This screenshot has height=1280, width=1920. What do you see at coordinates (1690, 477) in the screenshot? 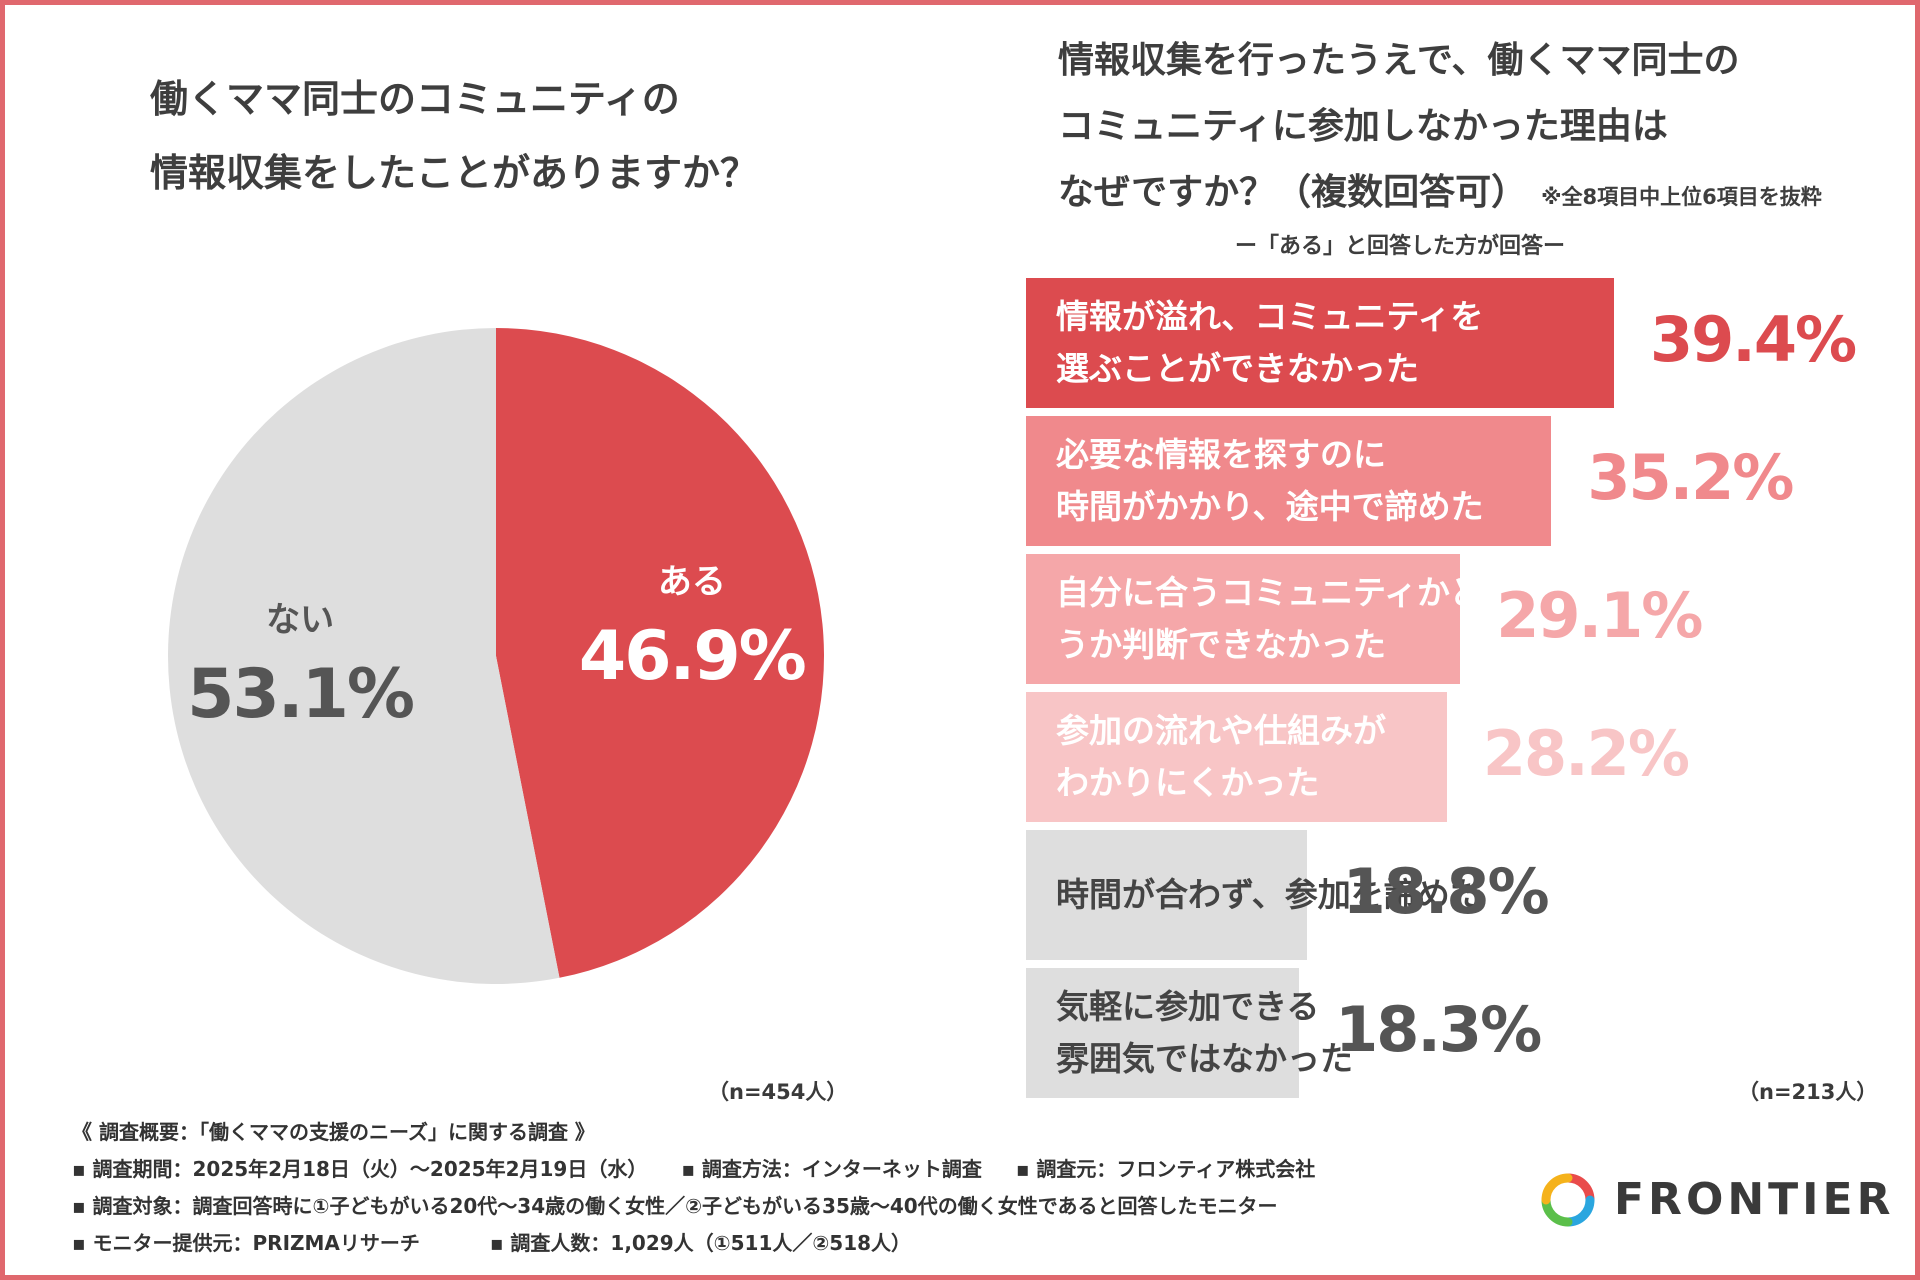
I see `bar-value-2: 35.2%` at bounding box center [1690, 477].